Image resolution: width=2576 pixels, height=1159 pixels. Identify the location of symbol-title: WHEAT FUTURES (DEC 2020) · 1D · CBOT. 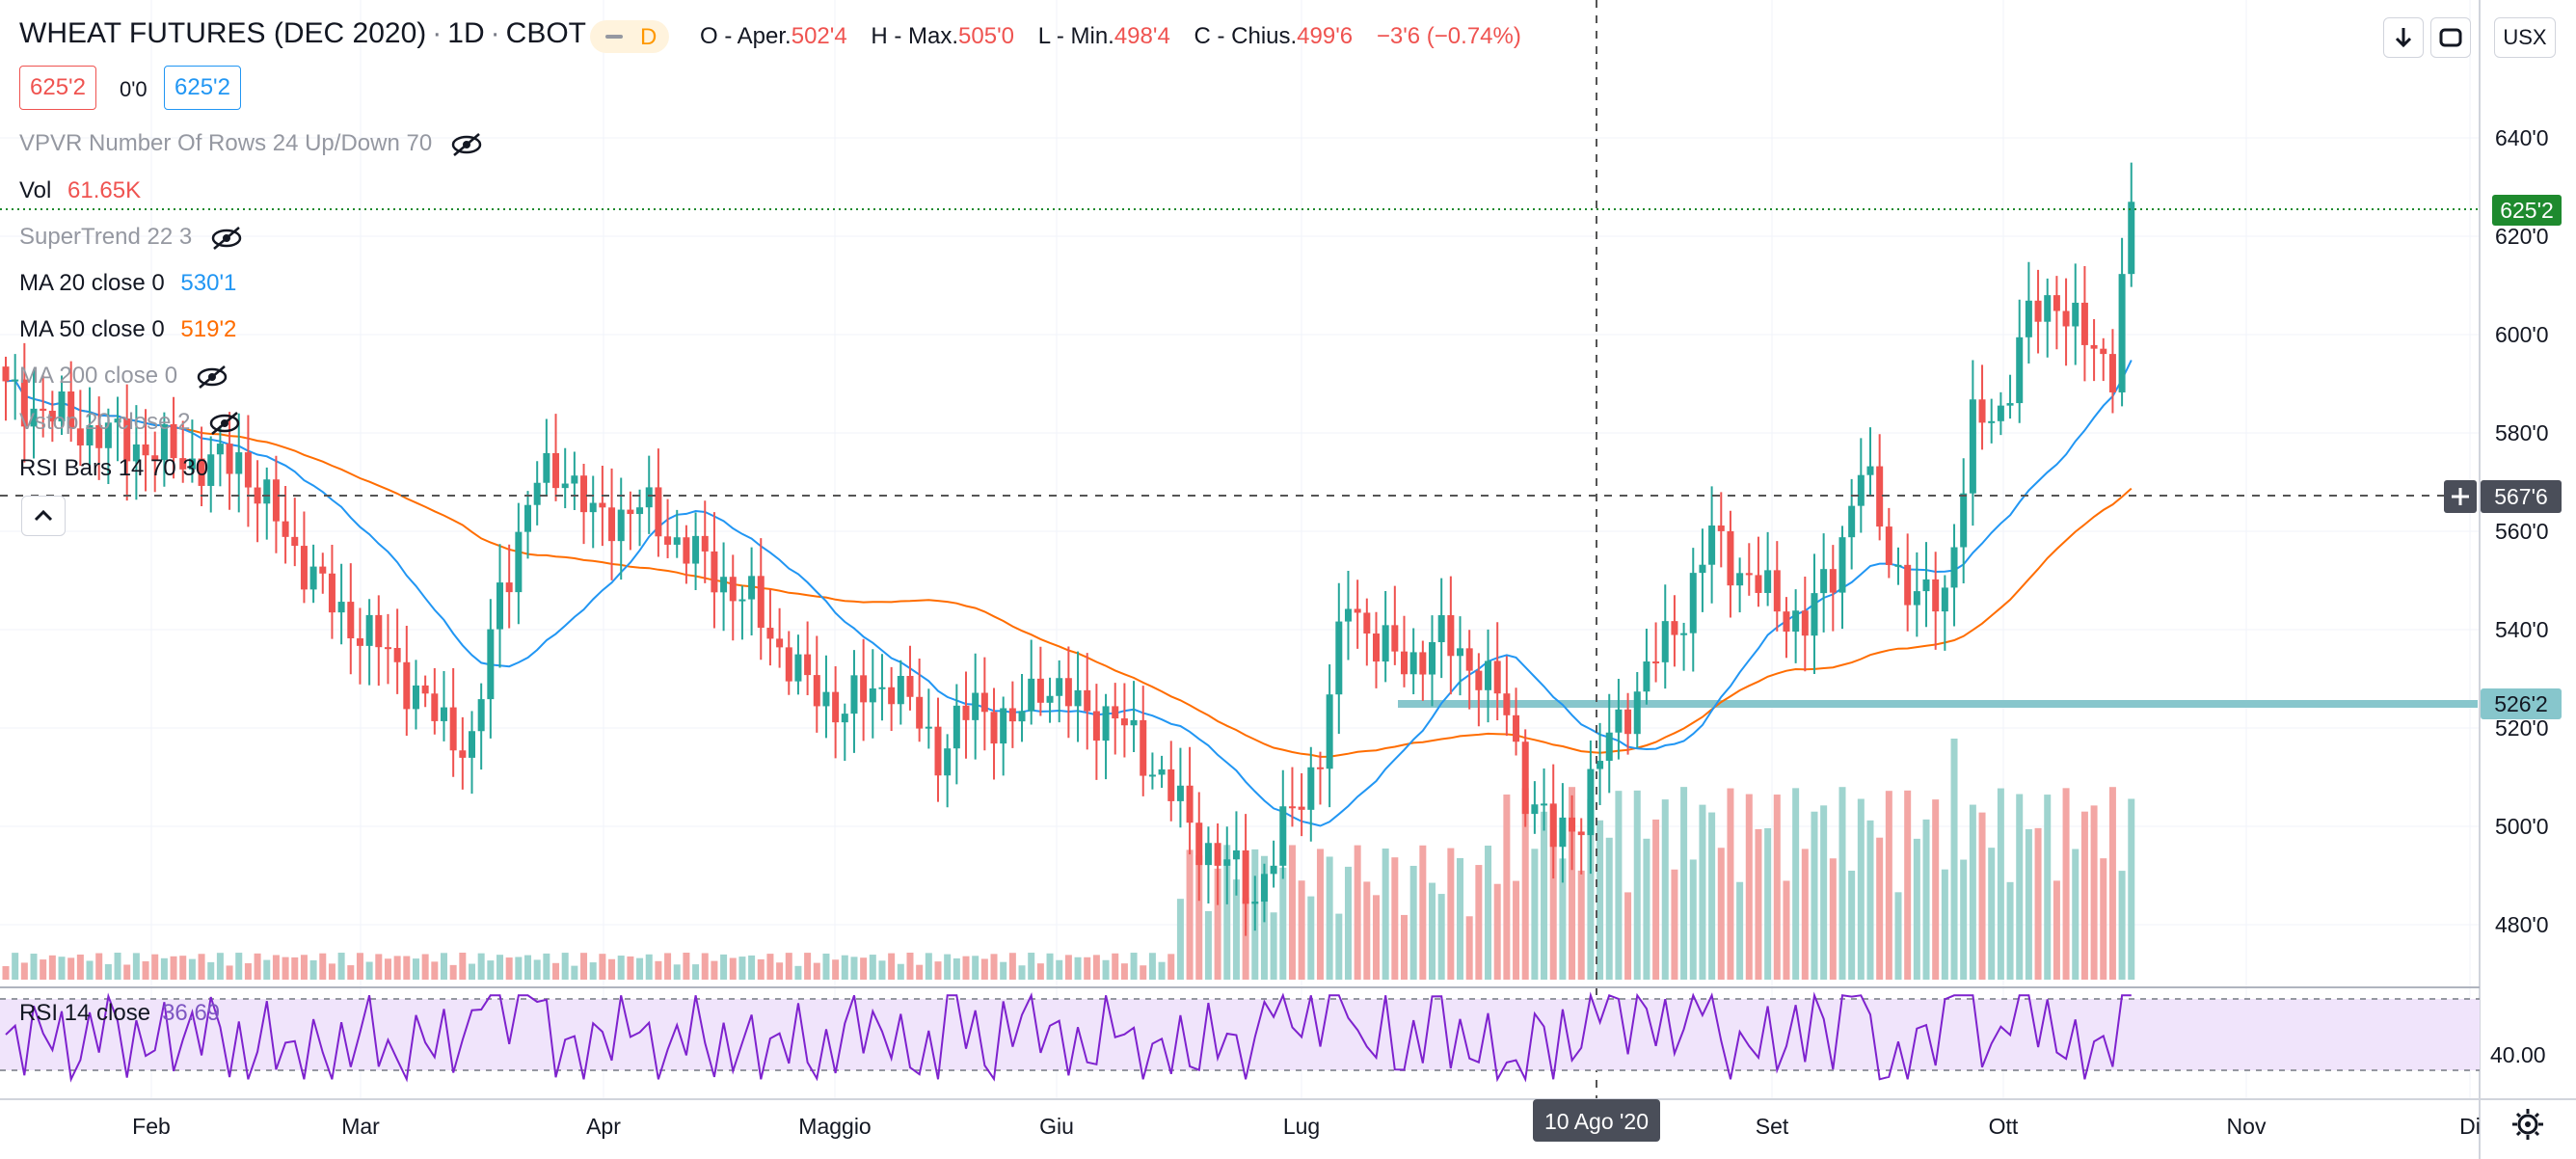
(303, 33).